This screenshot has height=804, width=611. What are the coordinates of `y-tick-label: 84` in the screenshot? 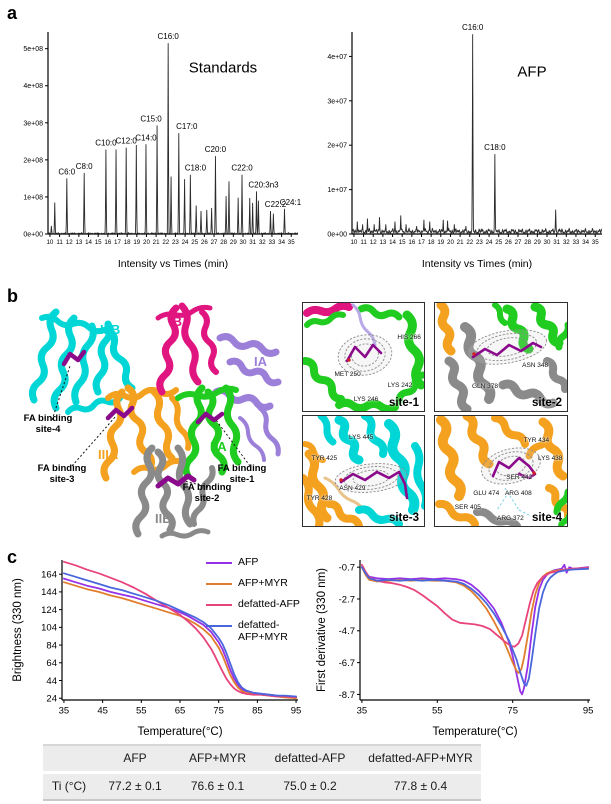 It's located at (51, 645).